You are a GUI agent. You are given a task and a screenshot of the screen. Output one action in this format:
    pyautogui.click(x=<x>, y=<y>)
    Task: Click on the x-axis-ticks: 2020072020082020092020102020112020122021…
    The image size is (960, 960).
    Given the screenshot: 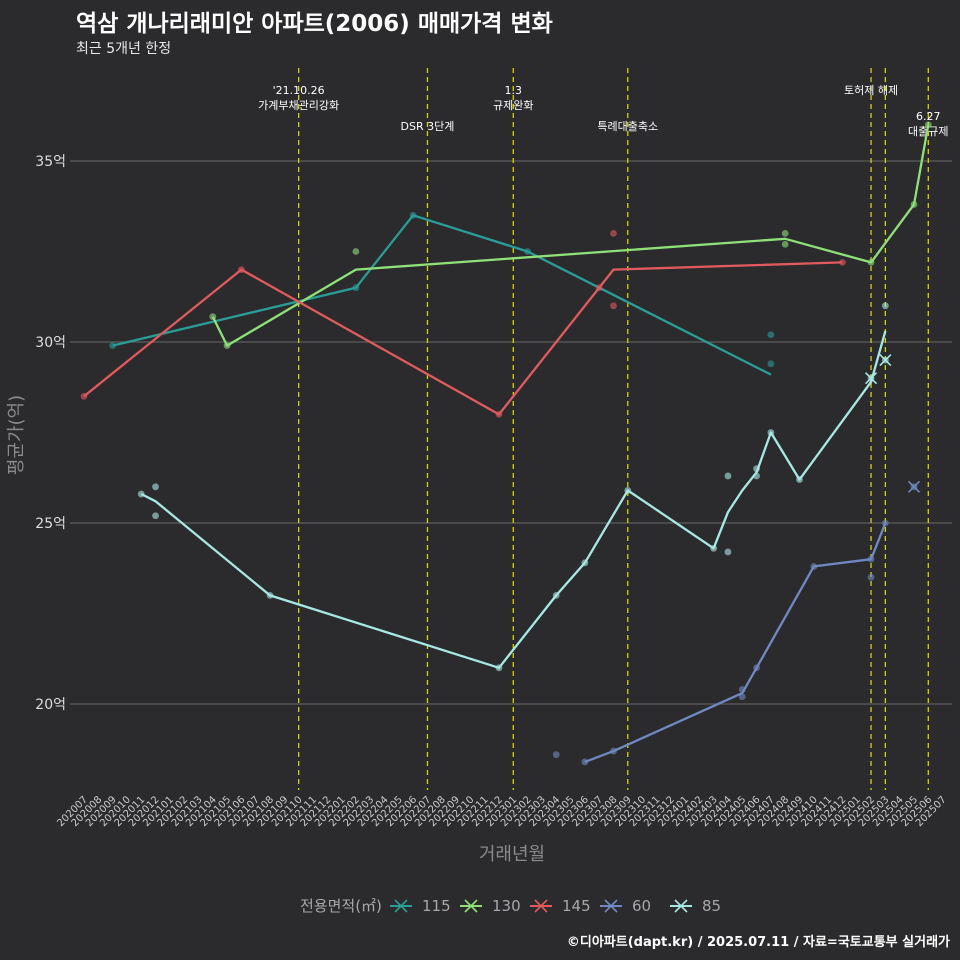 What is the action you would take?
    pyautogui.click(x=501, y=811)
    